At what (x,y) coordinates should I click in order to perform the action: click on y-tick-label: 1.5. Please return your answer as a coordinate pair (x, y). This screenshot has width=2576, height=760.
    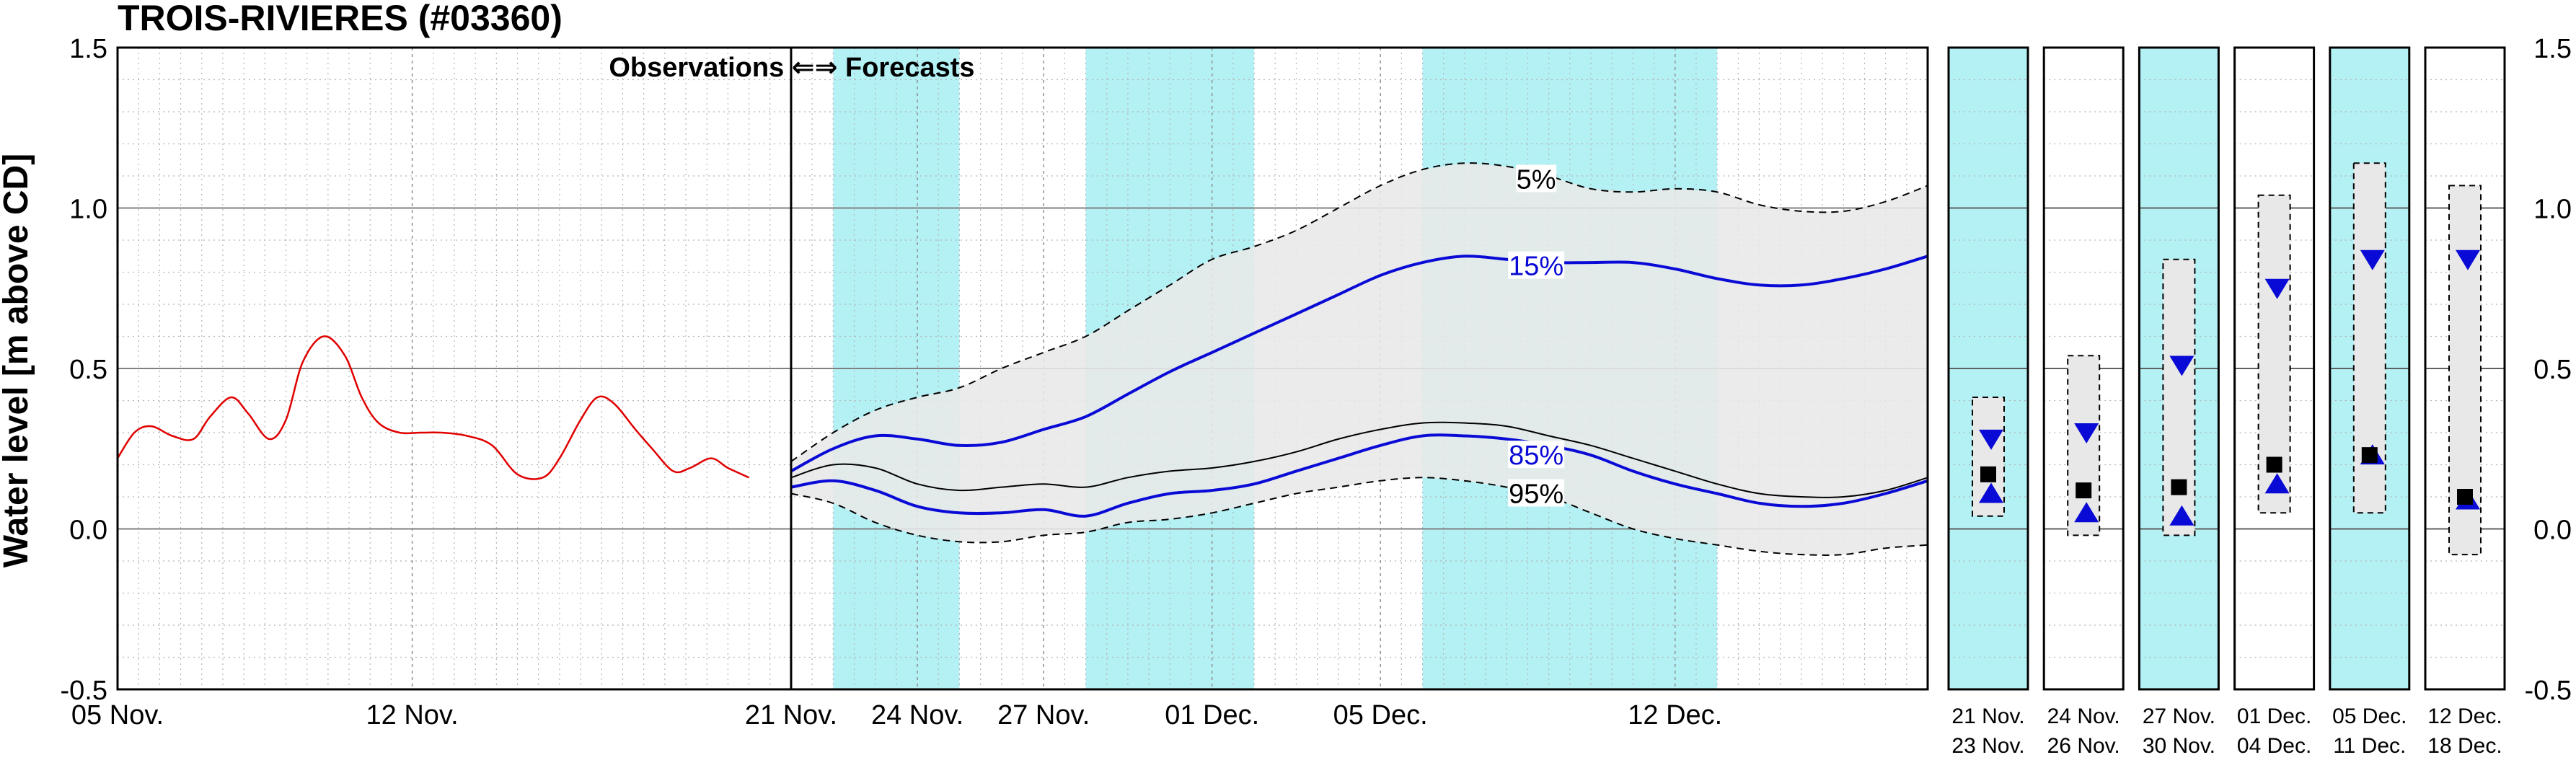
    Looking at the image, I should click on (88, 49).